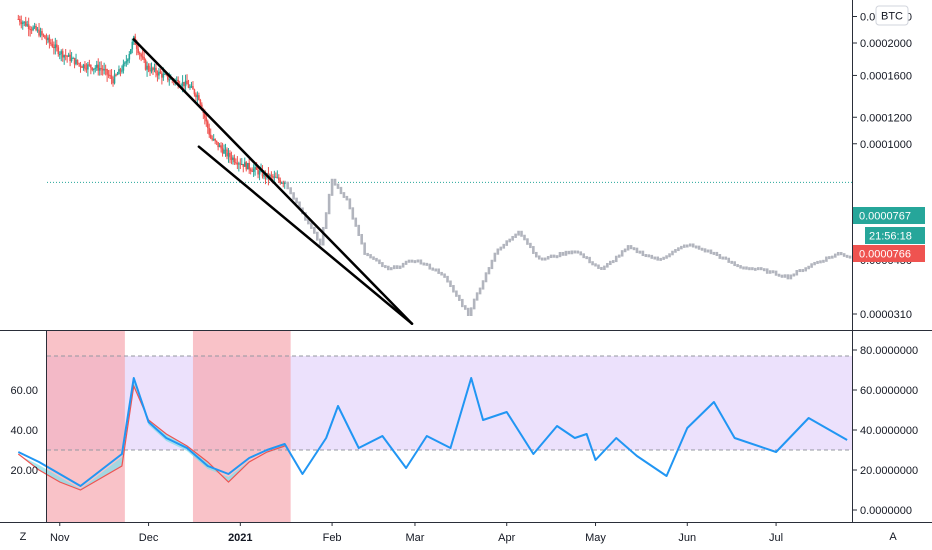 Image resolution: width=932 pixels, height=550 pixels. Describe the element at coordinates (60, 538) in the screenshot. I see `time-tick-label: Nov` at that location.